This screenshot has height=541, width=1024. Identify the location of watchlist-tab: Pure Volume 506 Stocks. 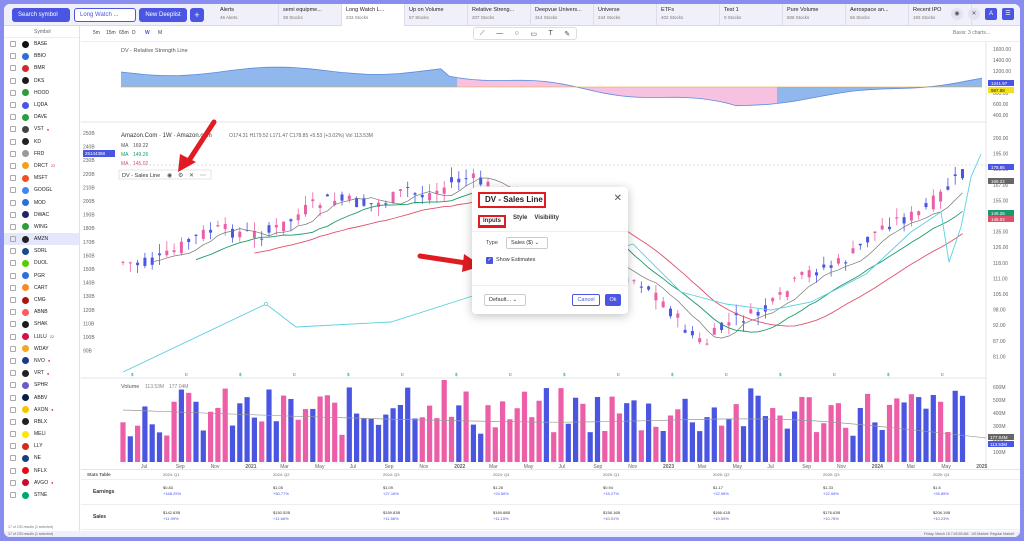
(814, 15).